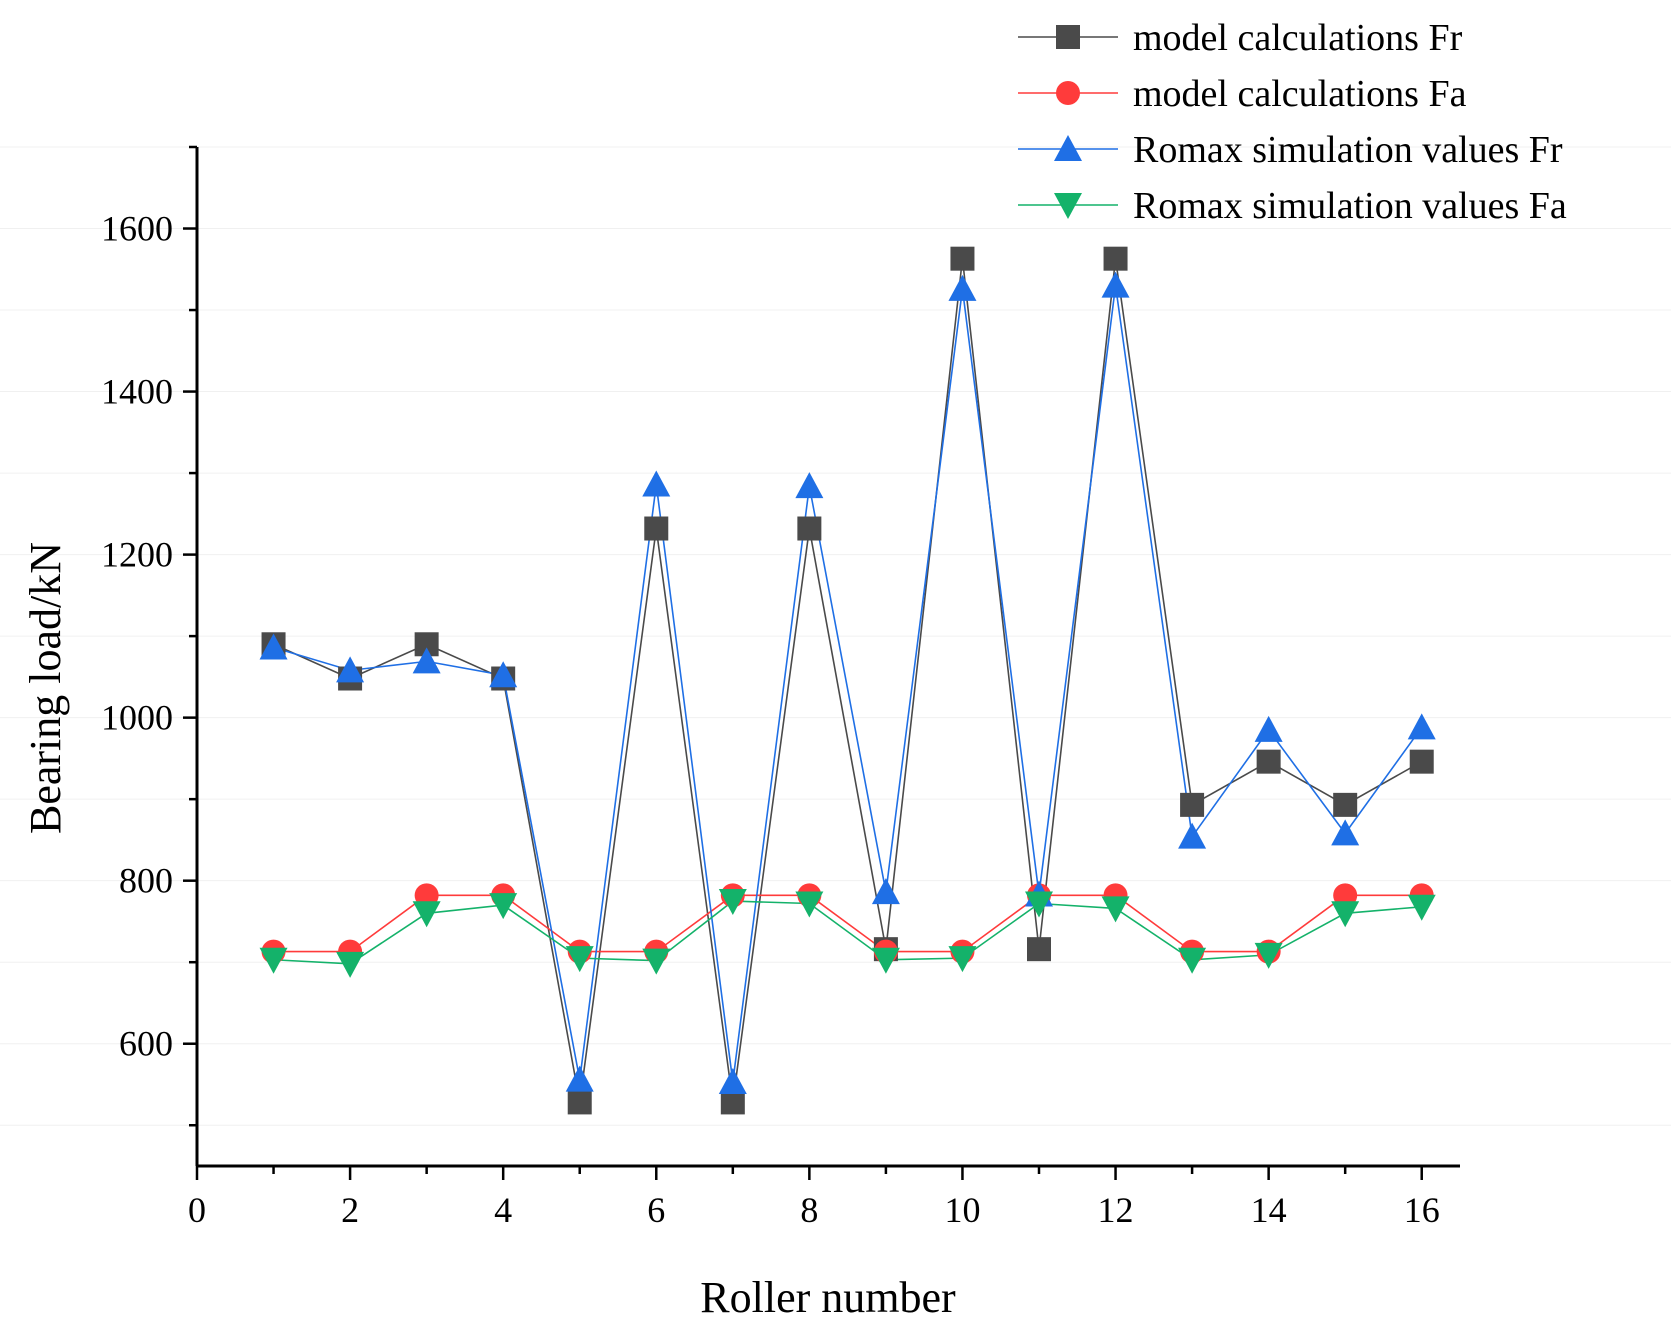 The image size is (1671, 1333). Describe the element at coordinates (1422, 1210) in the screenshot. I see `x-tick-label: 16` at that location.